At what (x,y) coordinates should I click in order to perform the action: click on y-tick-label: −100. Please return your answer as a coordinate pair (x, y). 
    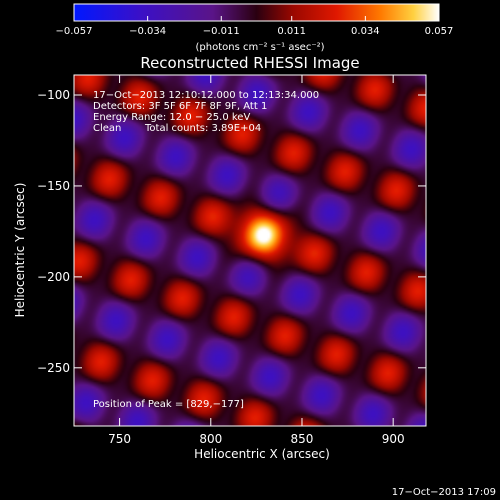
    Looking at the image, I should click on (53, 95).